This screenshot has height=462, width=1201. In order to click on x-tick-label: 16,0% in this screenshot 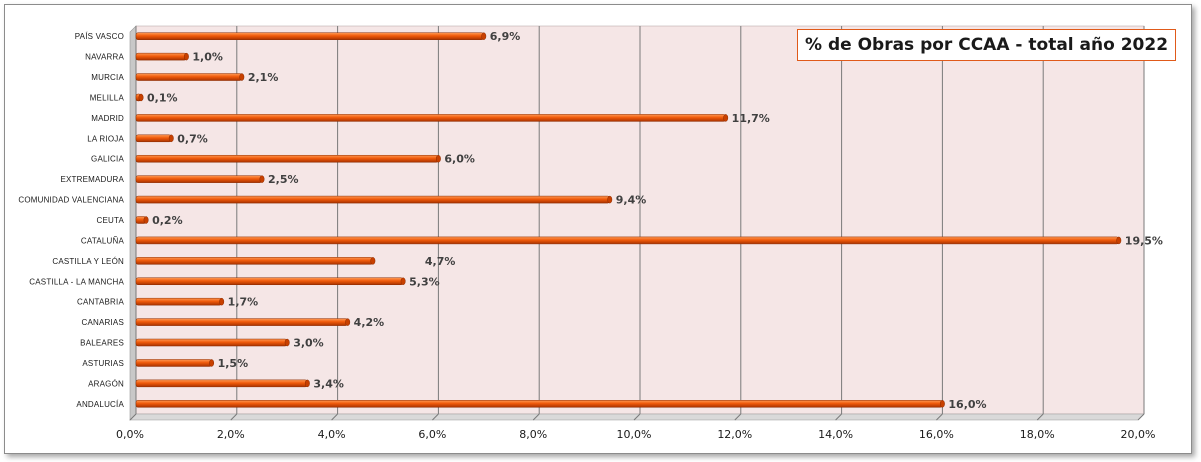, I will do `click(936, 434)`.